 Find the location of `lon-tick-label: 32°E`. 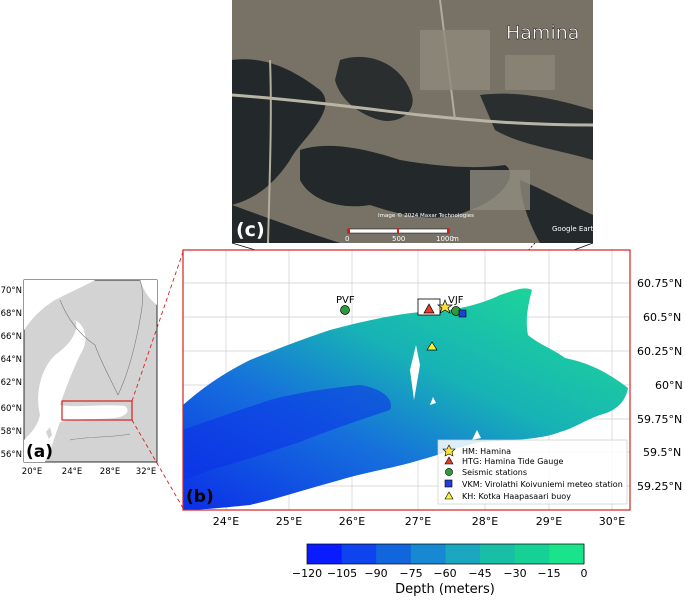

lon-tick-label: 32°E is located at coordinates (146, 472).